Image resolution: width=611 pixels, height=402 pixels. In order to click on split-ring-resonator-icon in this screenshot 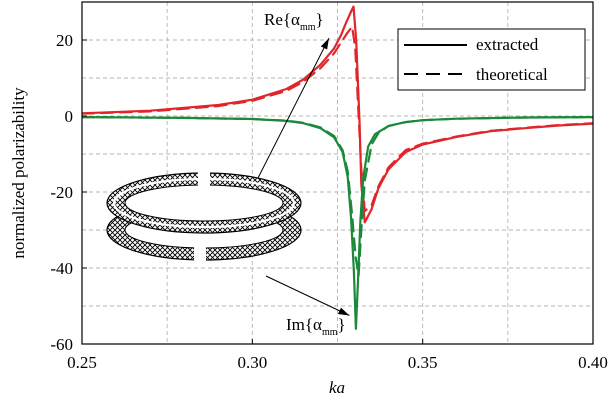, I will do `click(204, 217)`.